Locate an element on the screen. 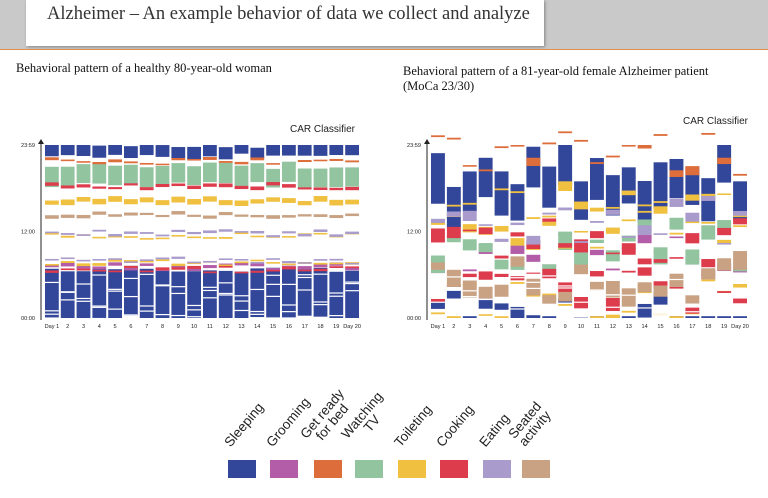  legend-label: Seated activity is located at coordinates (529, 424).